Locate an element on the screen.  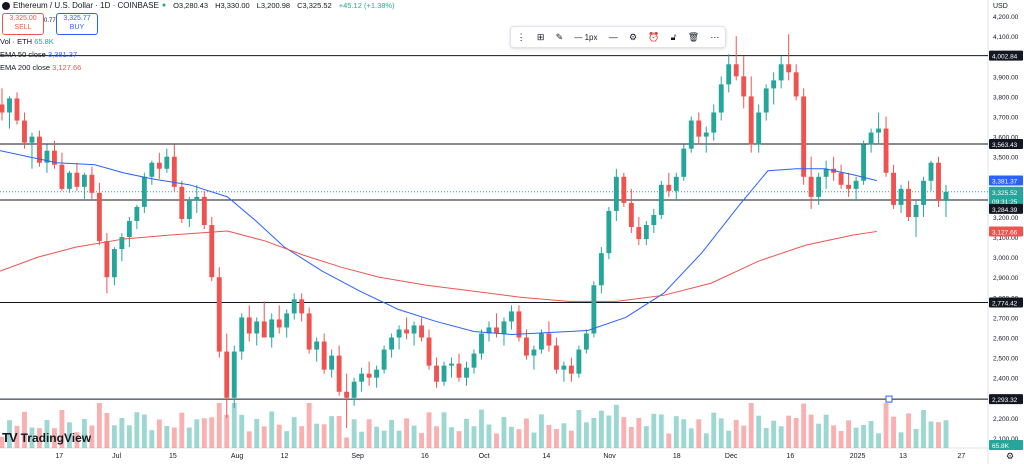
price-label-text: 2,774.42 is located at coordinates (1005, 303).